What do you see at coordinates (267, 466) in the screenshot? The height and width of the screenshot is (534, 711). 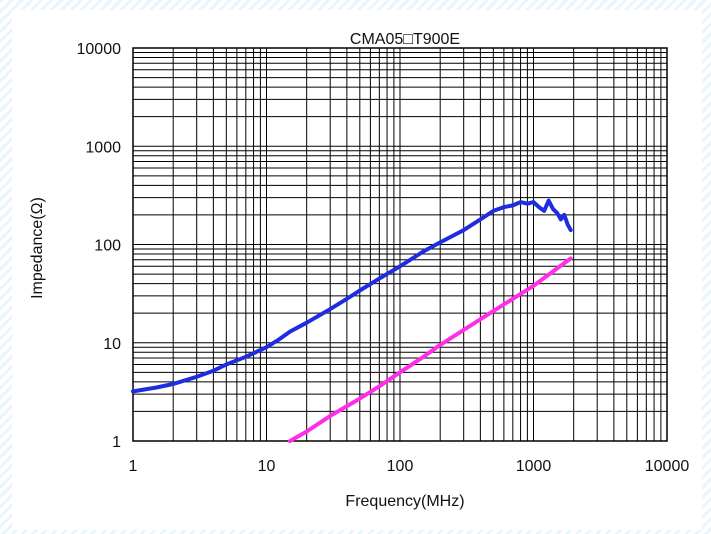 I see `x-tick-label: 10` at bounding box center [267, 466].